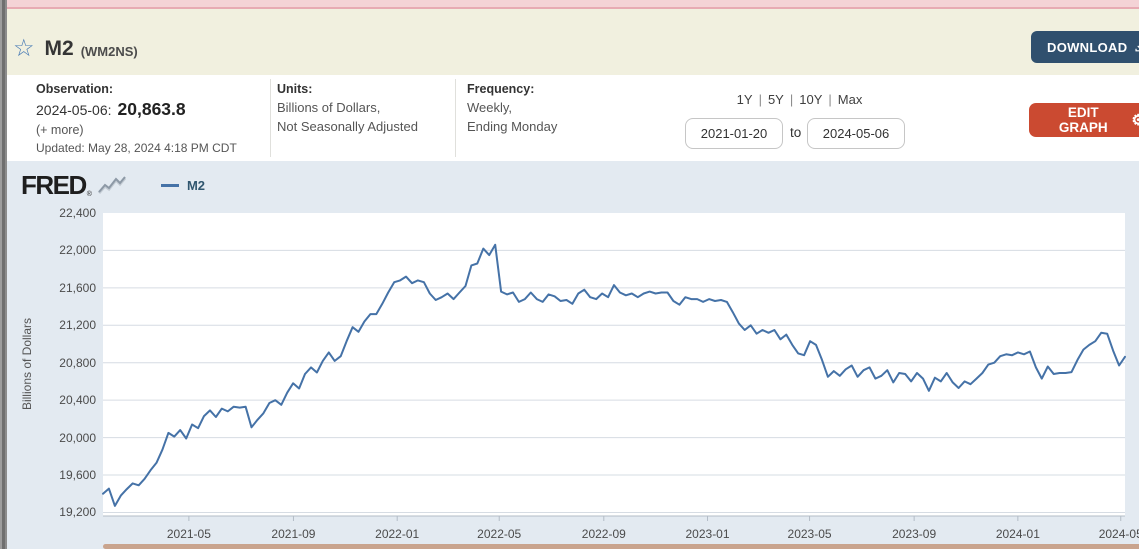 This screenshot has height=549, width=1139. What do you see at coordinates (914, 534) in the screenshot?
I see `x-tick-label: 2023-09` at bounding box center [914, 534].